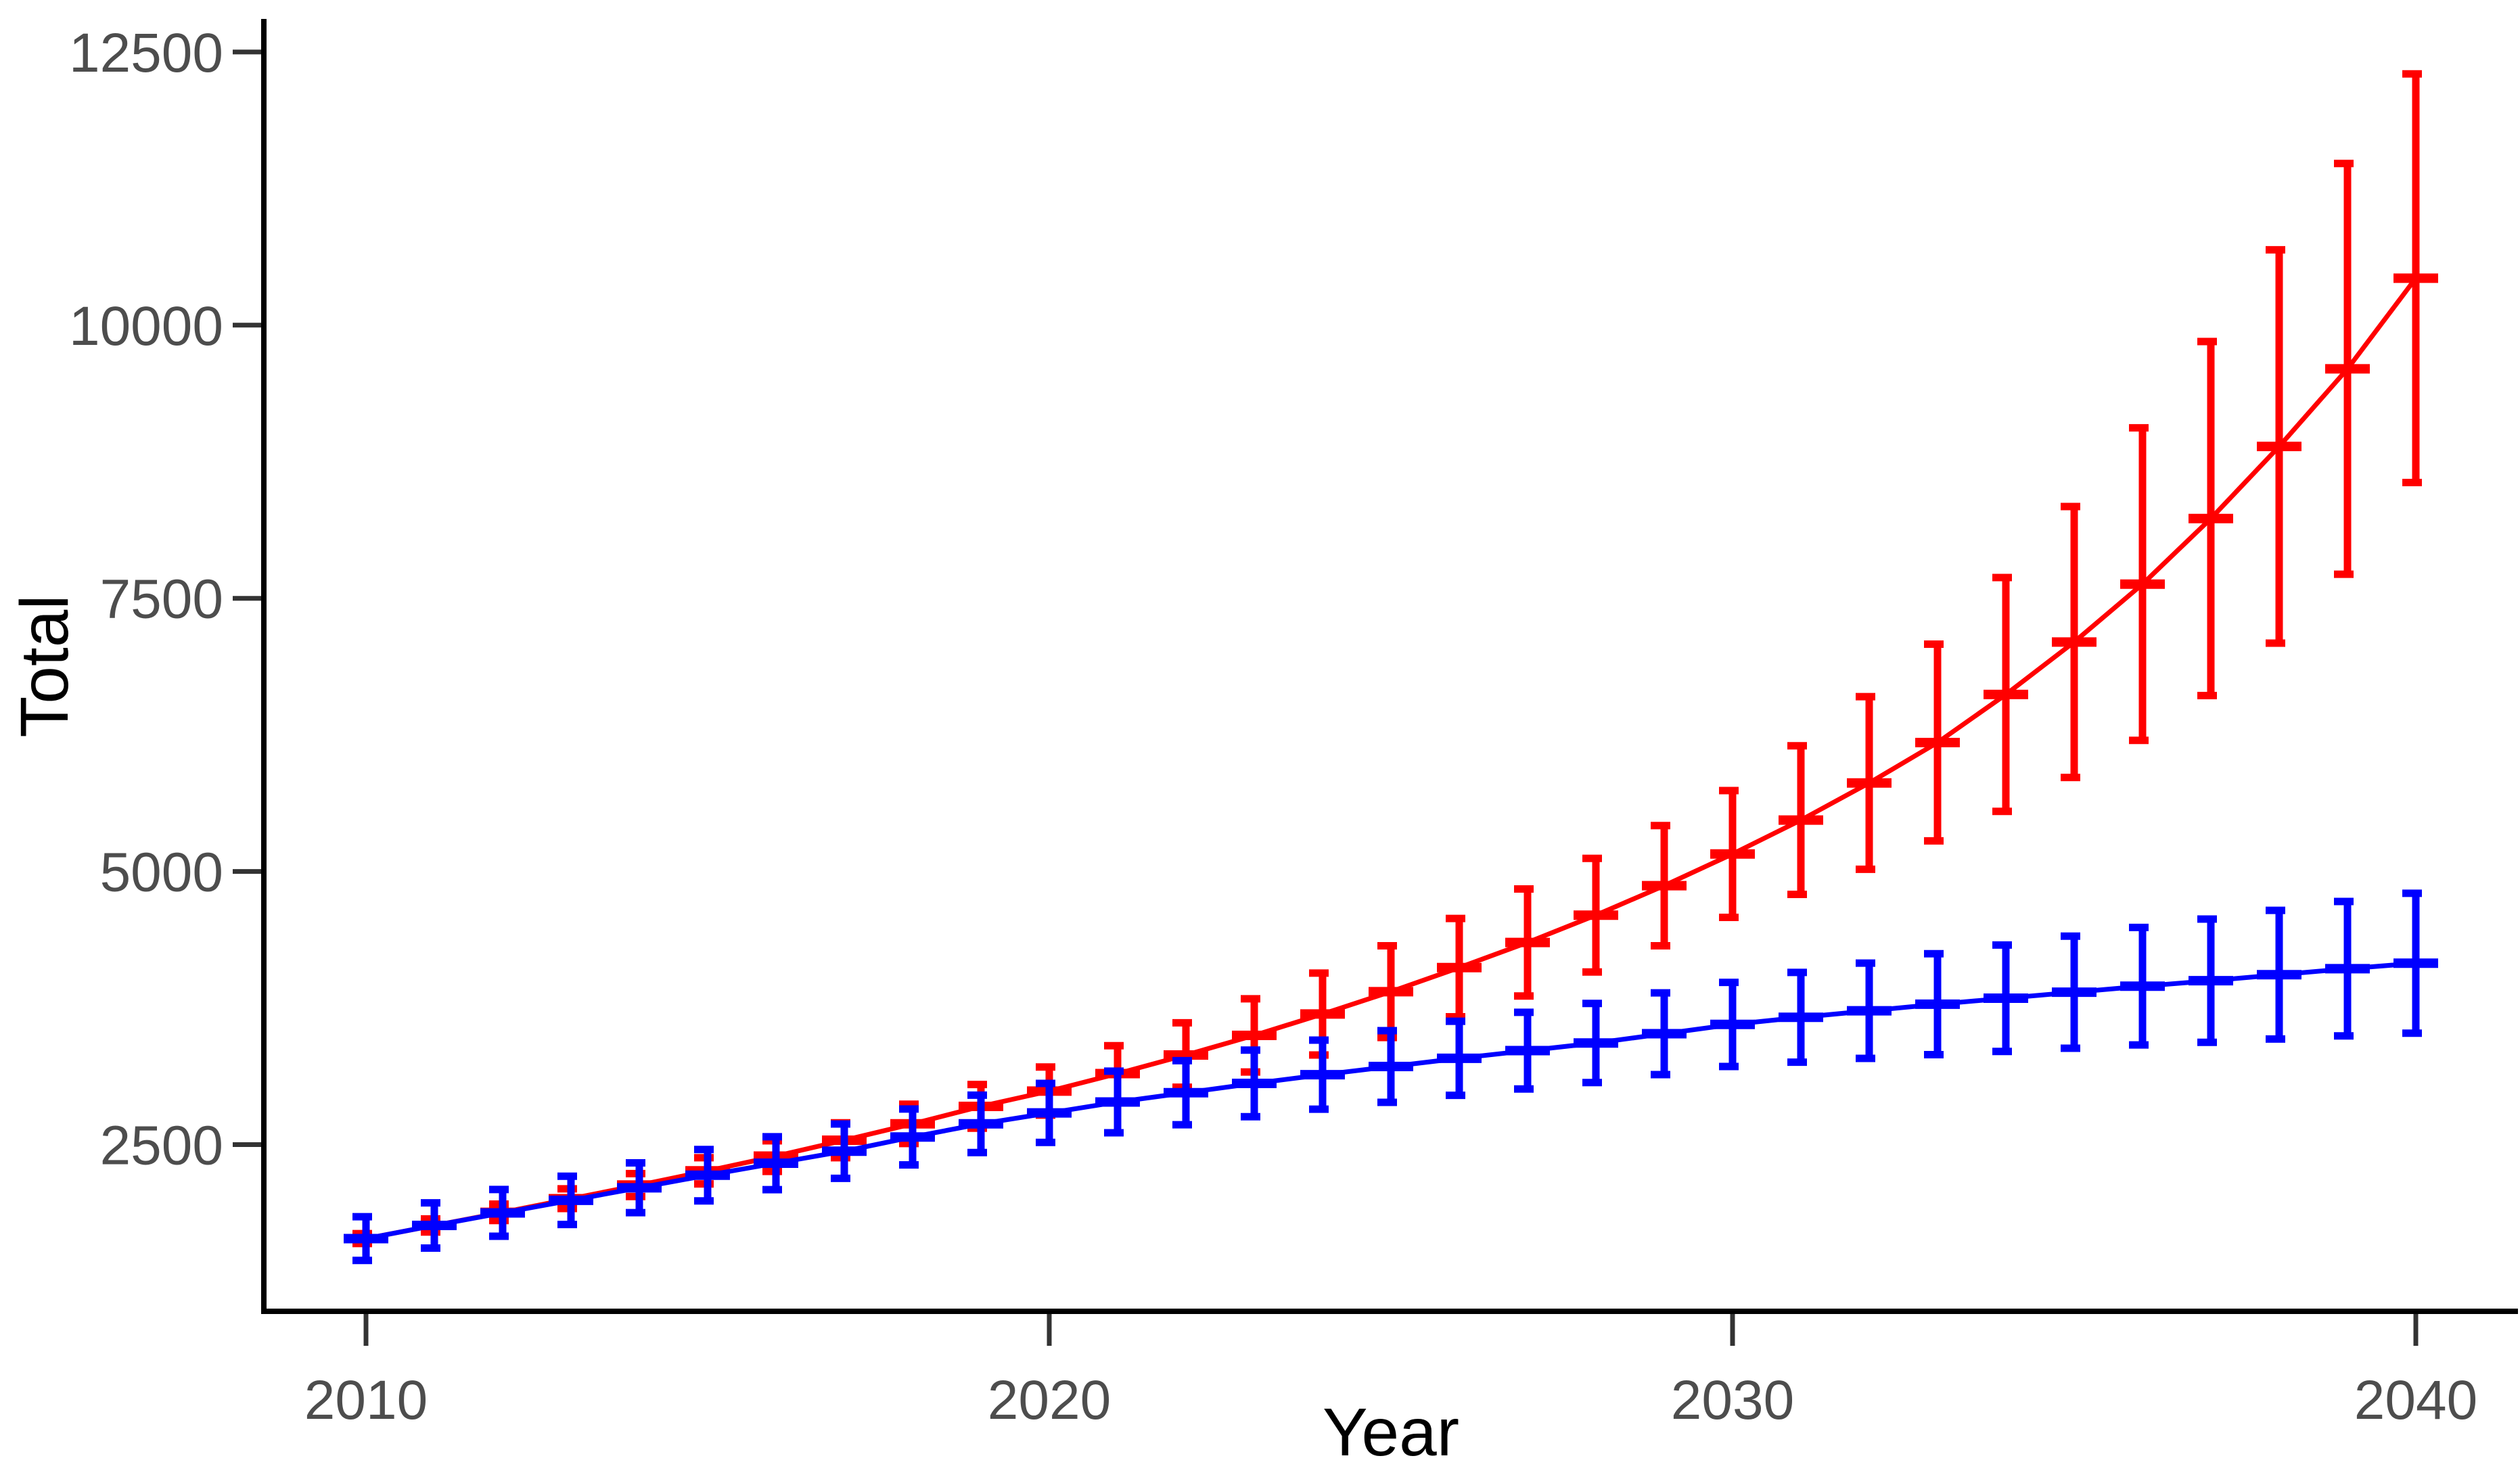  I want to click on y-axis-title: Total, so click(45, 665).